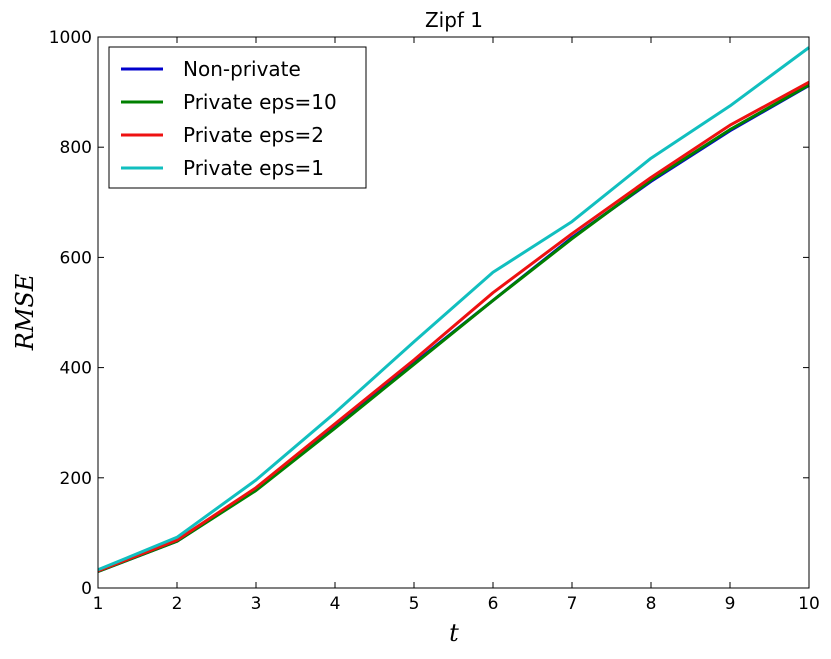 This screenshot has height=659, width=831. What do you see at coordinates (256, 604) in the screenshot?
I see `x-tick-label-3: 3` at bounding box center [256, 604].